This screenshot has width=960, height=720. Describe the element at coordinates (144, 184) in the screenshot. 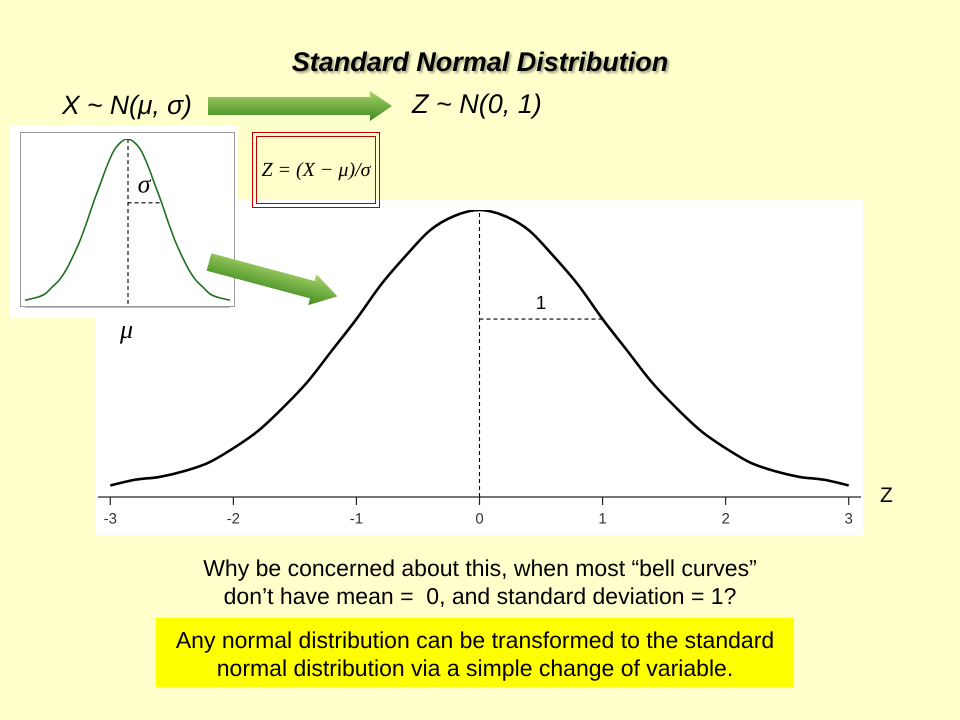

I see `series-label: σ` at that location.